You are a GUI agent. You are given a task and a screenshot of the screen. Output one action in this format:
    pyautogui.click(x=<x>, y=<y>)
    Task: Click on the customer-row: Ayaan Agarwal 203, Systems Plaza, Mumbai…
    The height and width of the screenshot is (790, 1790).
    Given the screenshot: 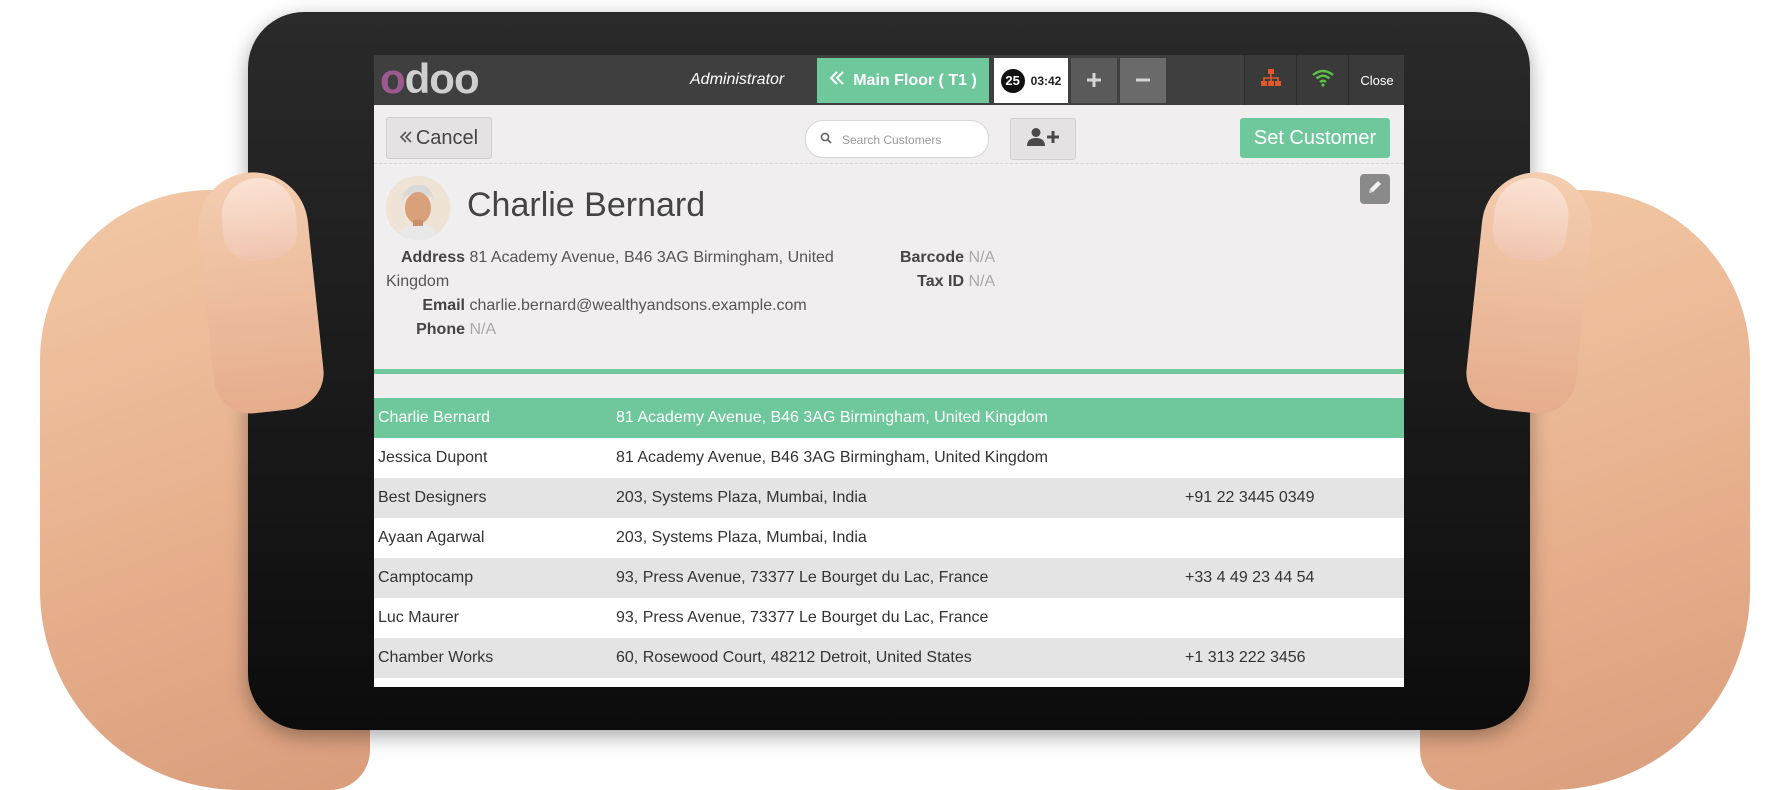 What is the action you would take?
    pyautogui.click(x=889, y=538)
    